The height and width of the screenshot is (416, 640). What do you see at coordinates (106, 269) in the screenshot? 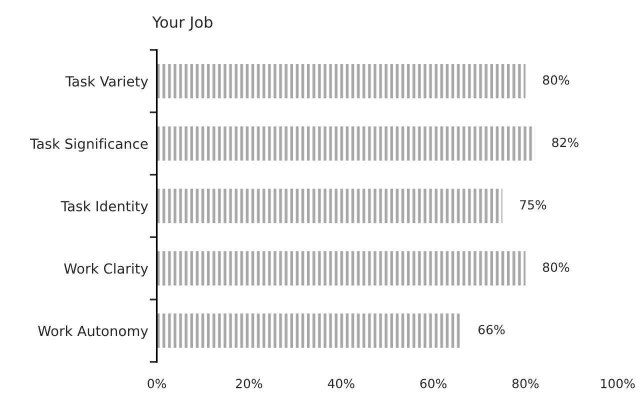
I see `y-tick-label: Work Clarity` at bounding box center [106, 269].